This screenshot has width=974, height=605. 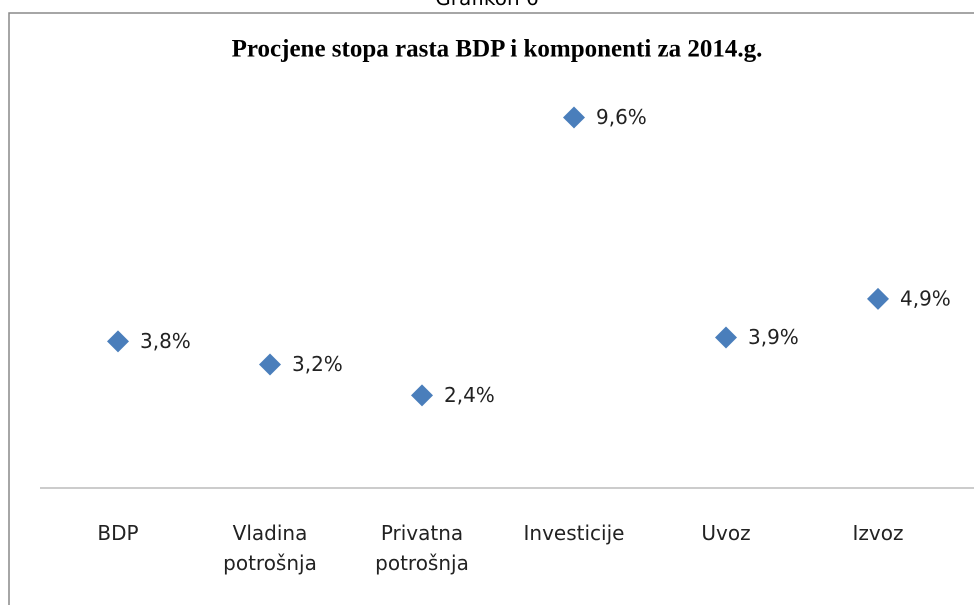 What do you see at coordinates (925, 298) in the screenshot?
I see `data-label: 4,9%` at bounding box center [925, 298].